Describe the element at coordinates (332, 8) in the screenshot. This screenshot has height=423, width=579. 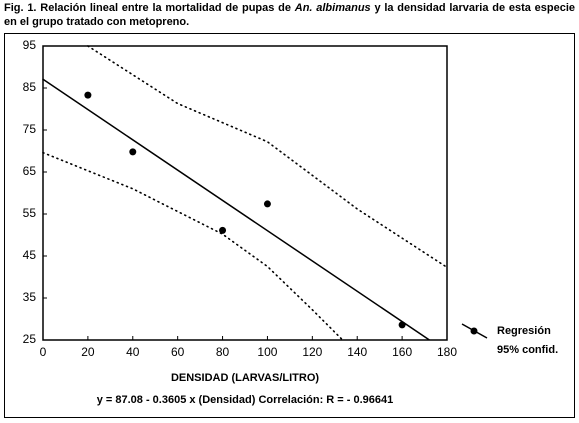
I see `caption-species: An. albimanus` at that location.